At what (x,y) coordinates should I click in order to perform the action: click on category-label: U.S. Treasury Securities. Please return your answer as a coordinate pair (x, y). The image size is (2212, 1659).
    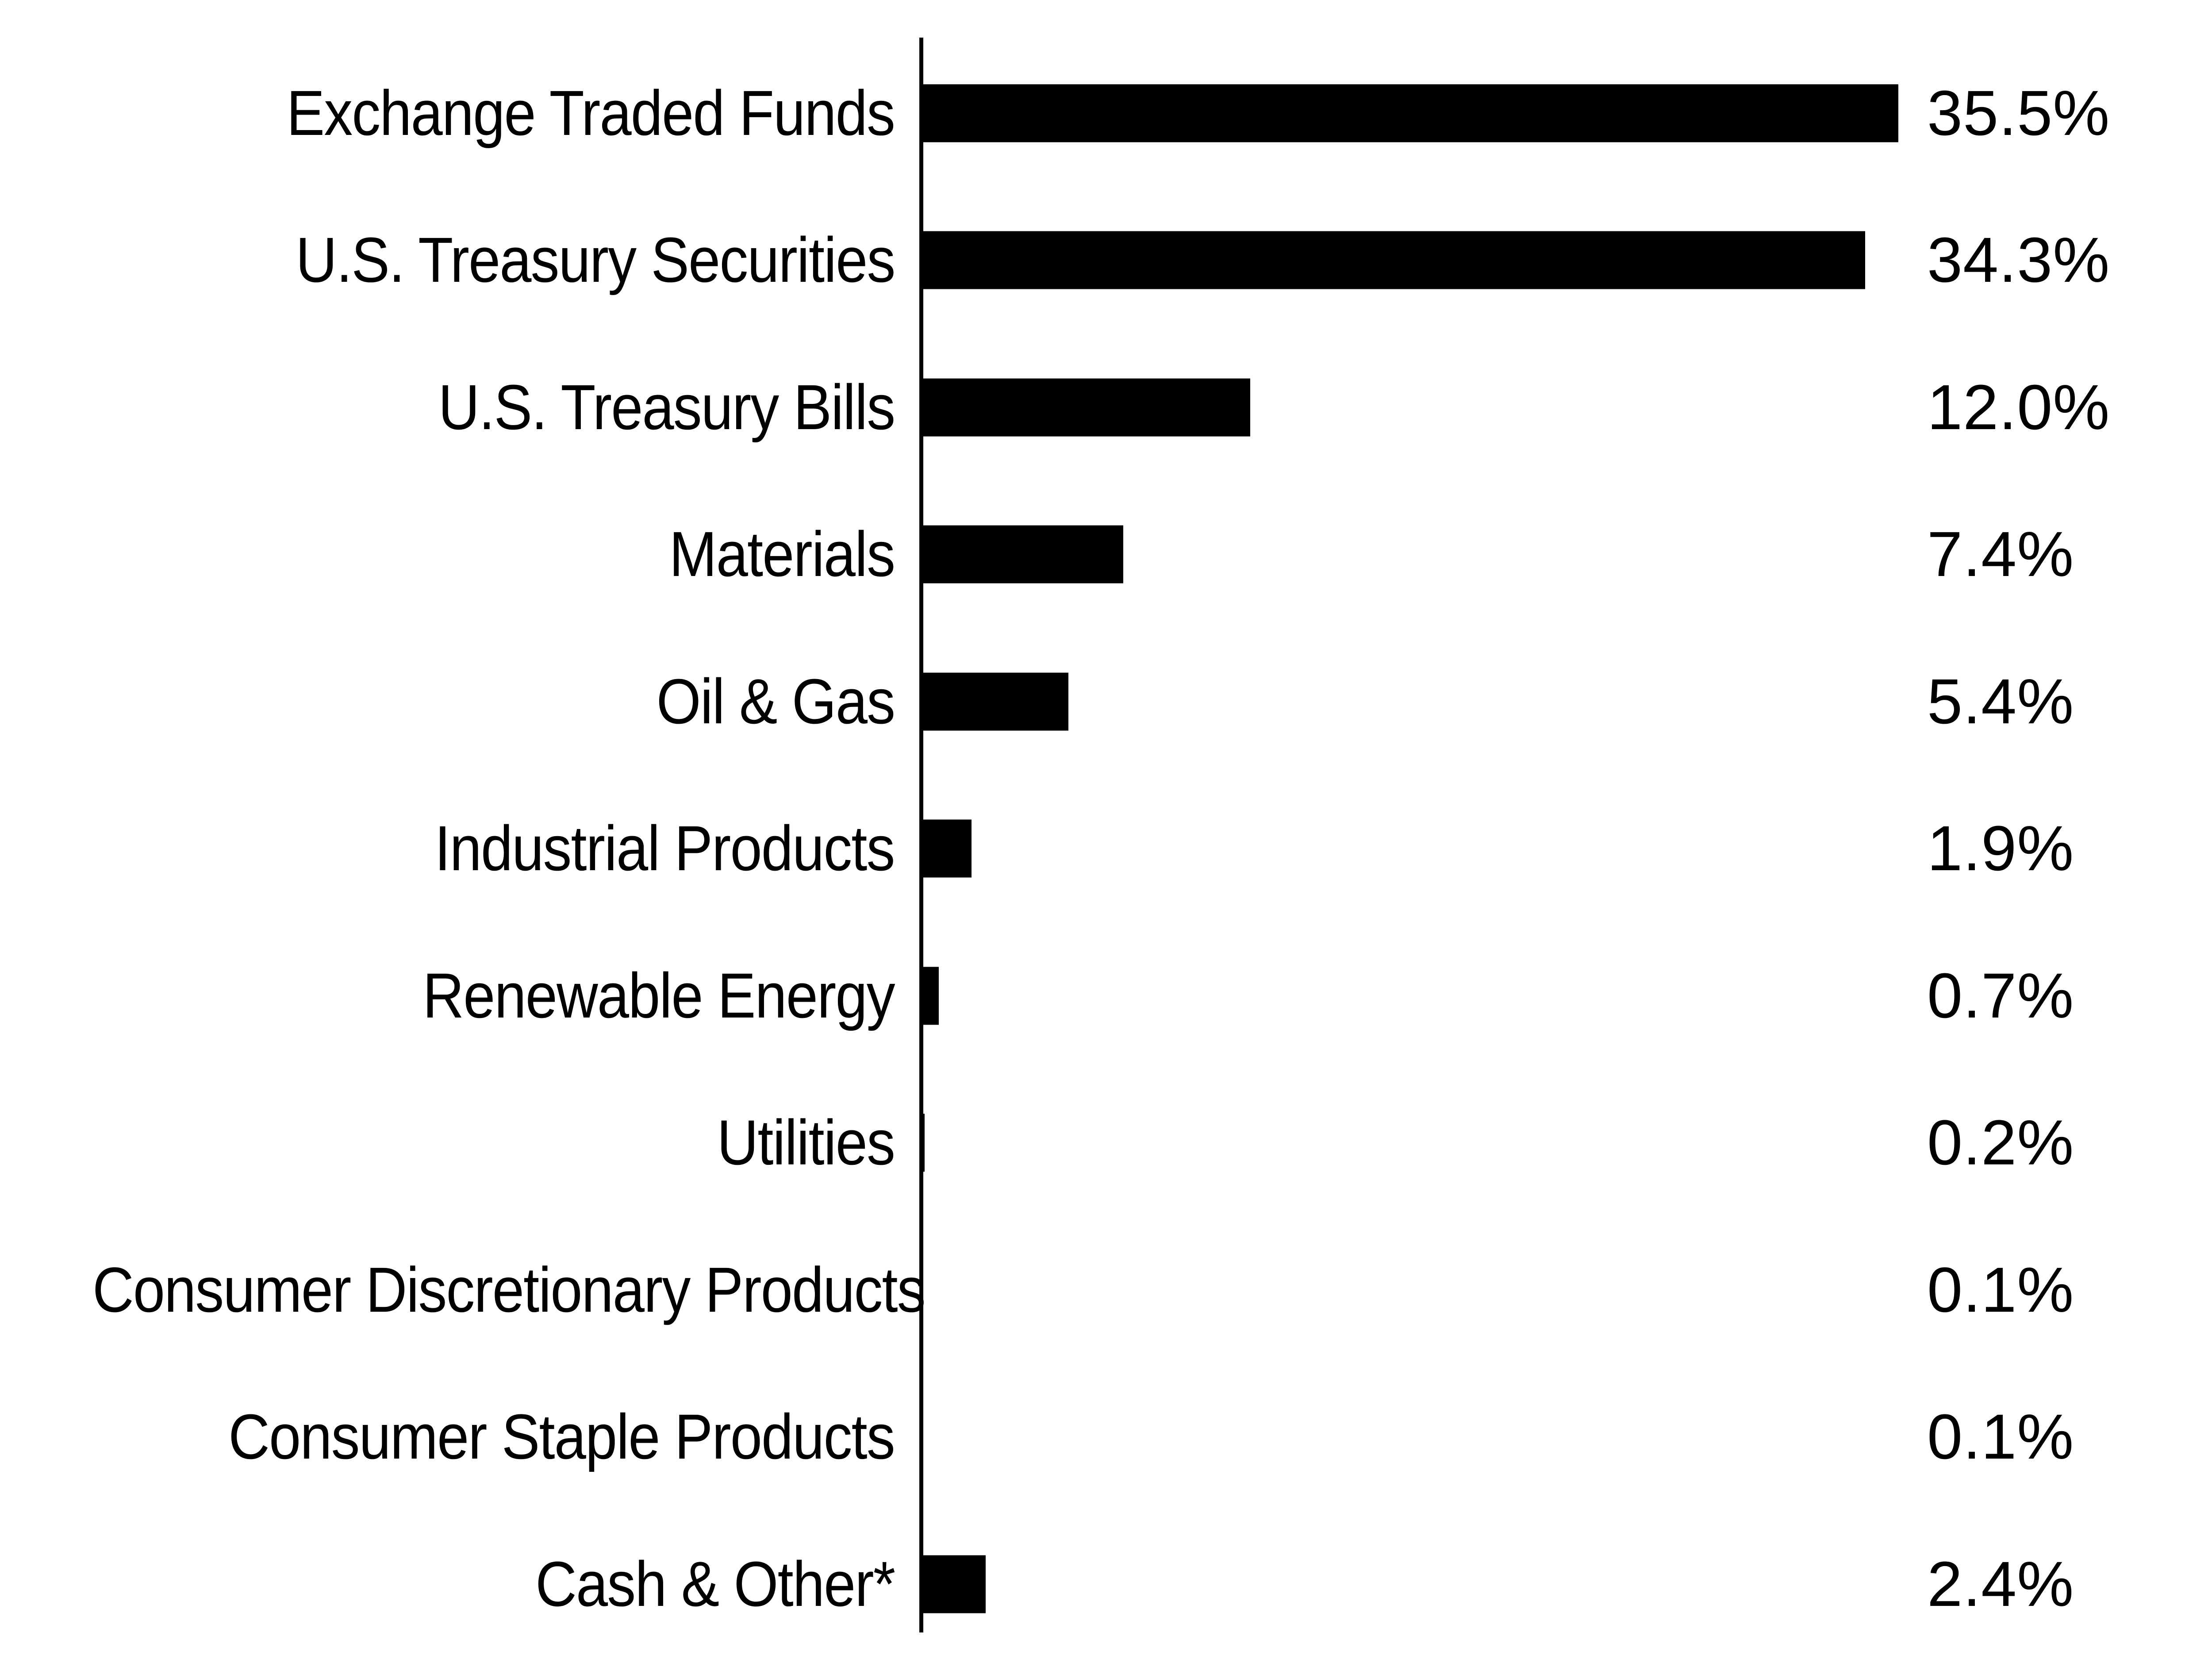
    Looking at the image, I should click on (595, 260).